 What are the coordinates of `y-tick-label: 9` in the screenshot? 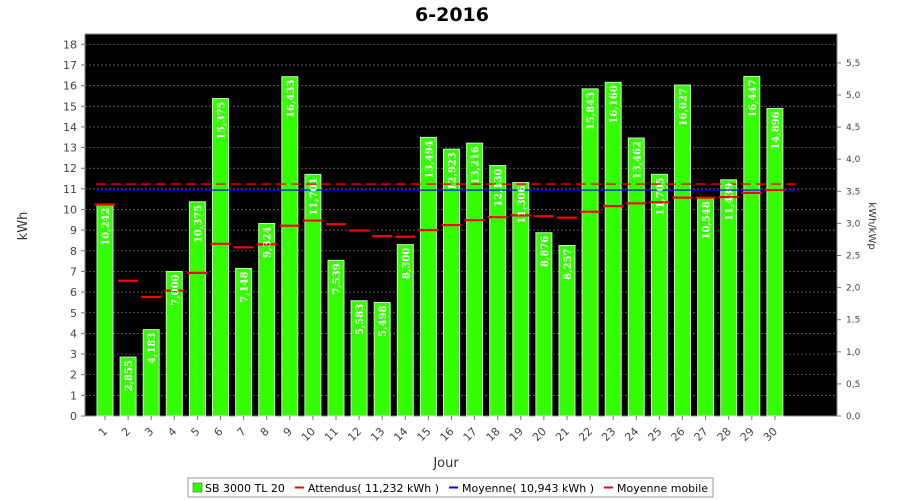 It's located at (73, 230).